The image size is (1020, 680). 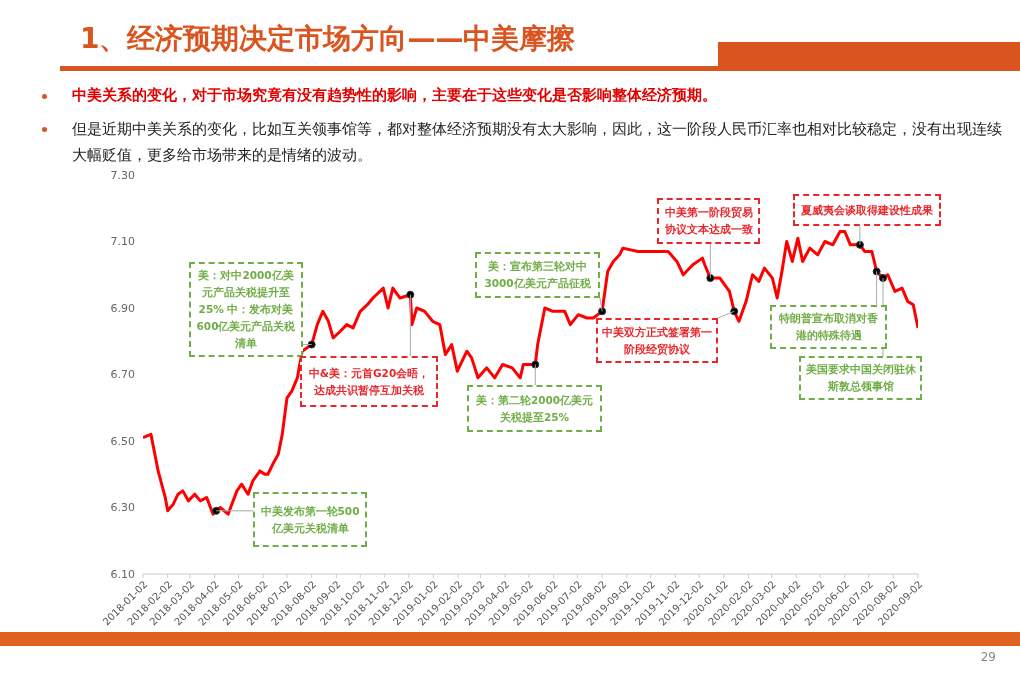 What do you see at coordinates (369, 381) in the screenshot?
I see `callout-box: 中&美：元首G20会晤，达成共识暂停互加关税` at bounding box center [369, 381].